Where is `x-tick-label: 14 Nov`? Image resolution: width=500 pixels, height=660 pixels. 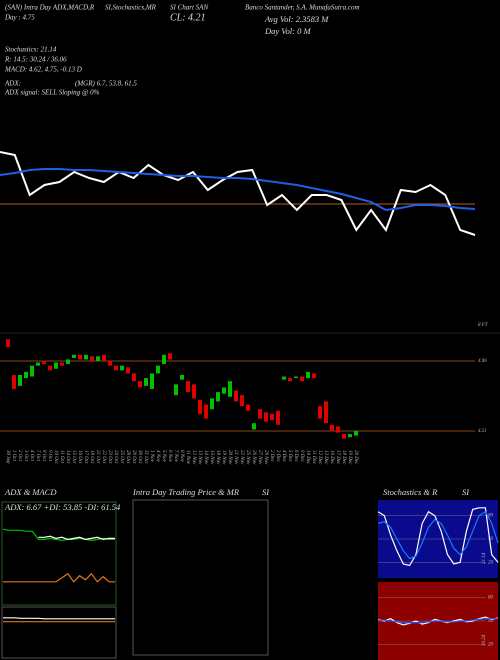
x-tick-label: 14 Nov is located at coordinates (205, 457).